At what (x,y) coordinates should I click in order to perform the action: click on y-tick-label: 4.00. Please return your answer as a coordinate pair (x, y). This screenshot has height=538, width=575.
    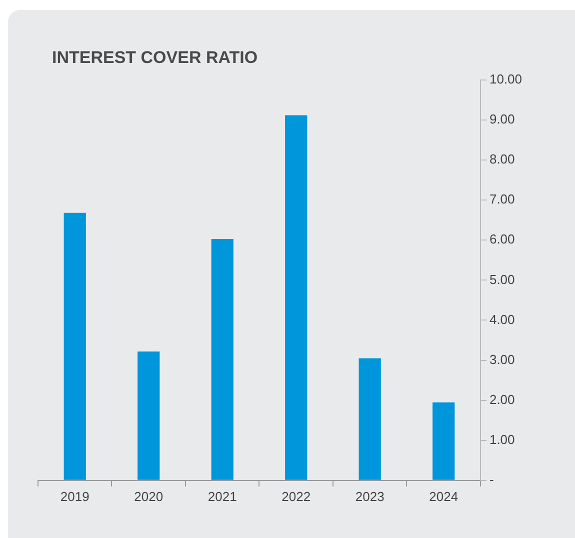
    Looking at the image, I should click on (502, 319).